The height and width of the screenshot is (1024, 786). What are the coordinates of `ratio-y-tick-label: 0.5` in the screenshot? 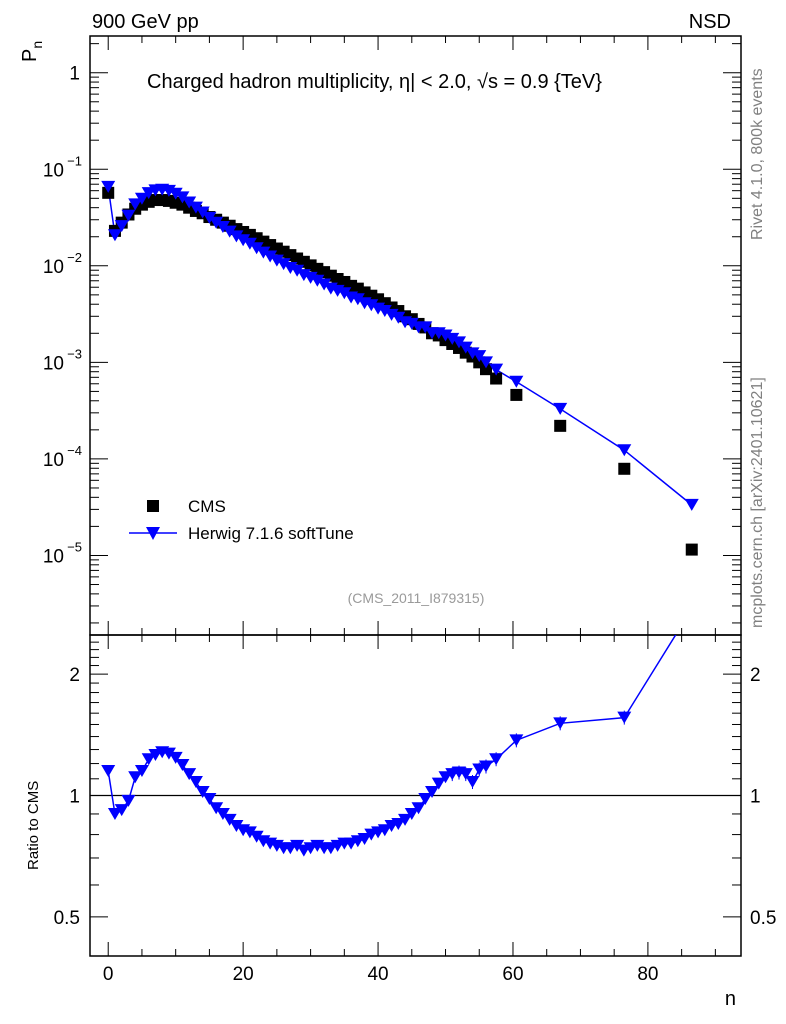 It's located at (67, 918).